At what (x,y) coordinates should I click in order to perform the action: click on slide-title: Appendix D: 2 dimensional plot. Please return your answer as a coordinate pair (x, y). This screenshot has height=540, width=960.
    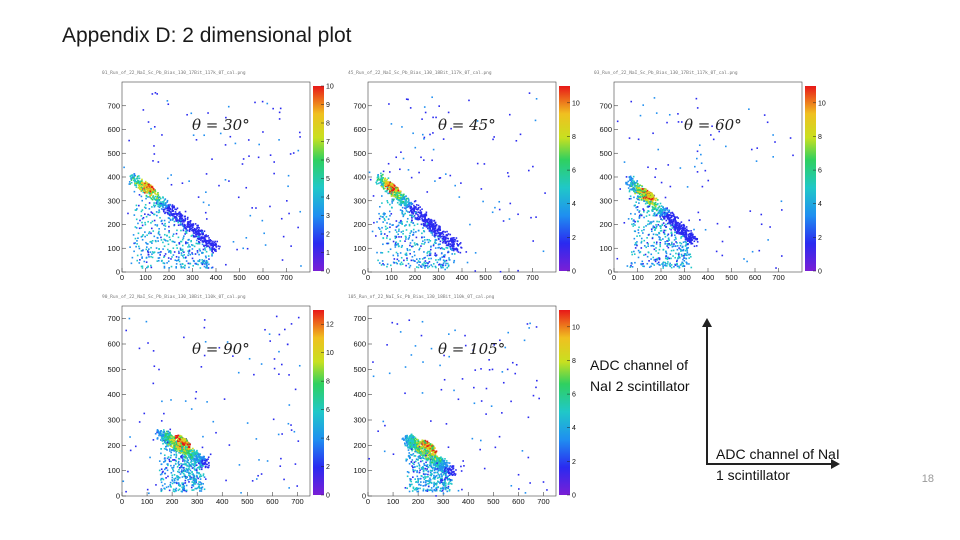
    Looking at the image, I should click on (207, 35).